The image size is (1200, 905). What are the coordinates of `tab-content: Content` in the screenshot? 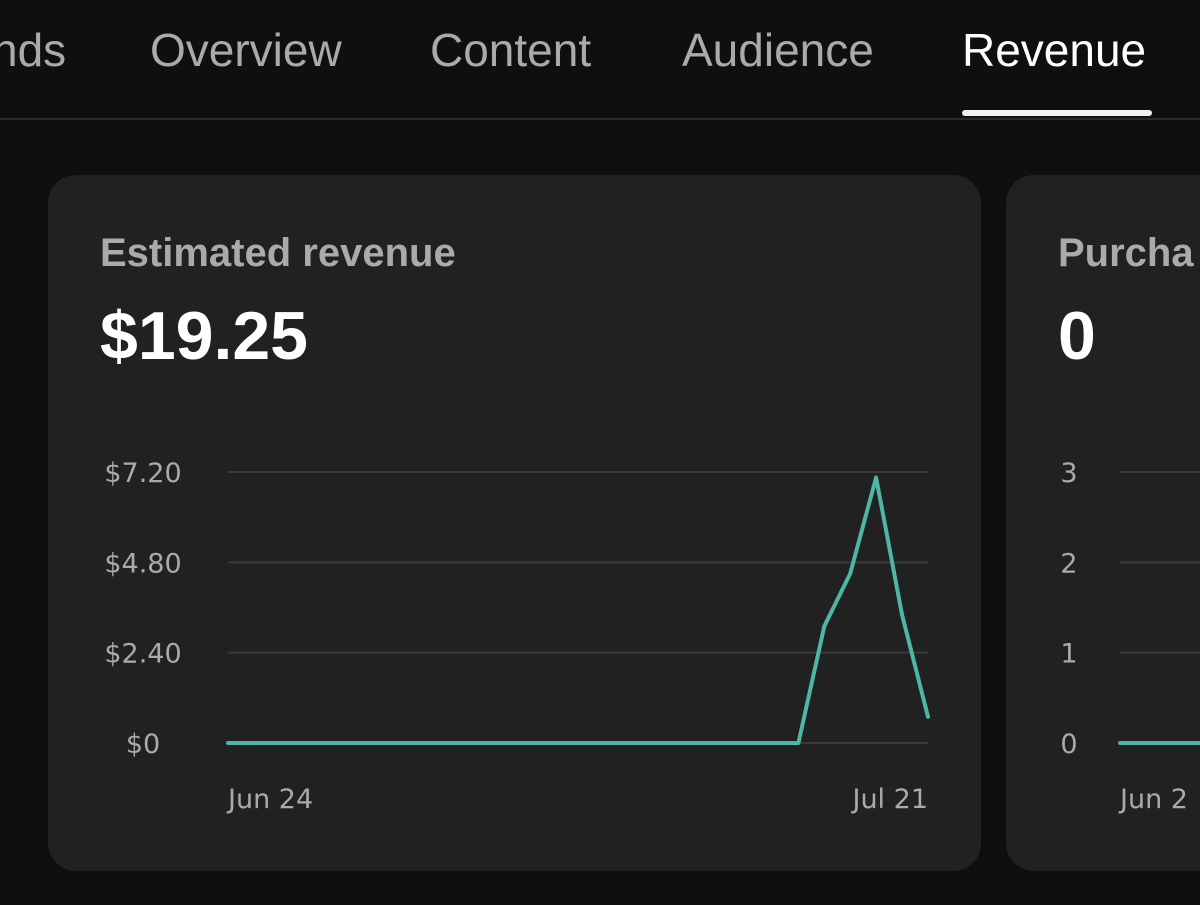 It's located at (511, 50).